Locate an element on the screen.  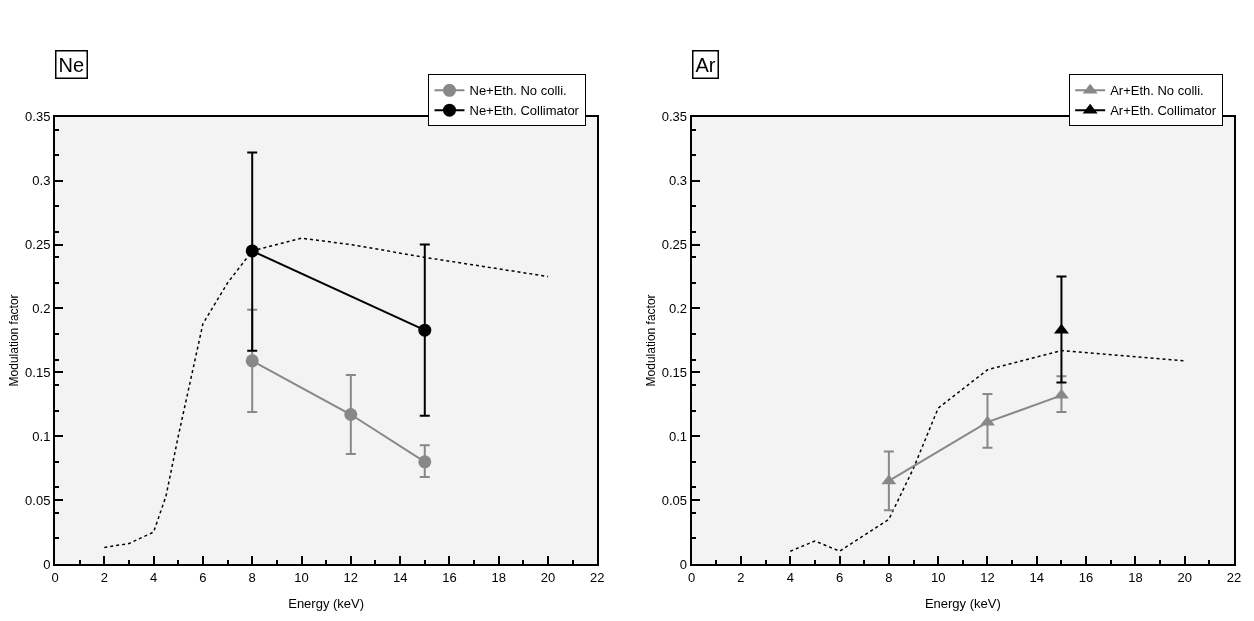
chart-title: Ar is located at coordinates (705, 64).